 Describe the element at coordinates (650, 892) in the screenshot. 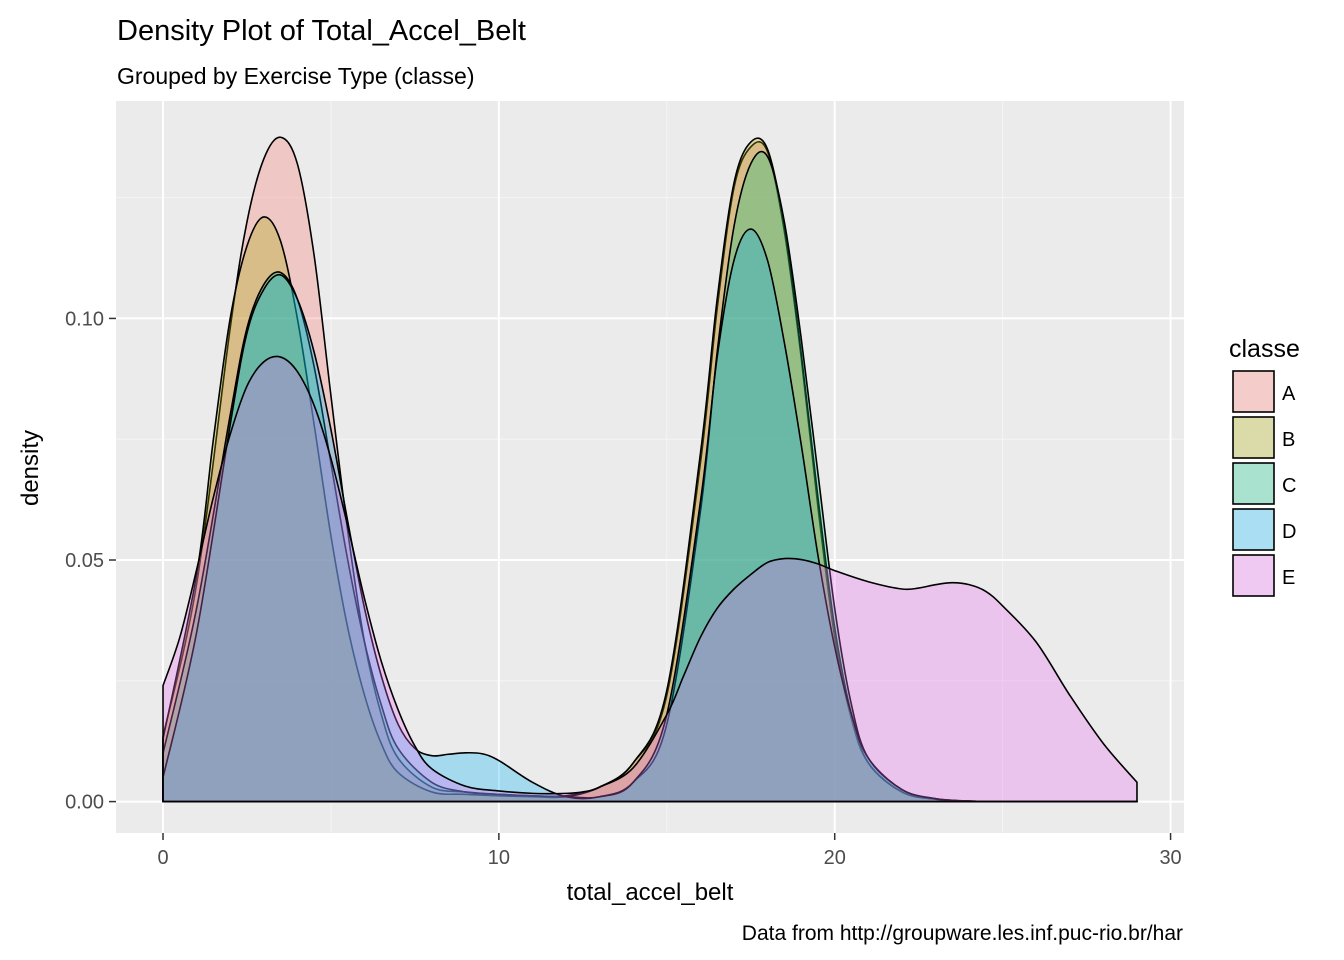

I see `x-axis-title: total_accel_belt` at that location.